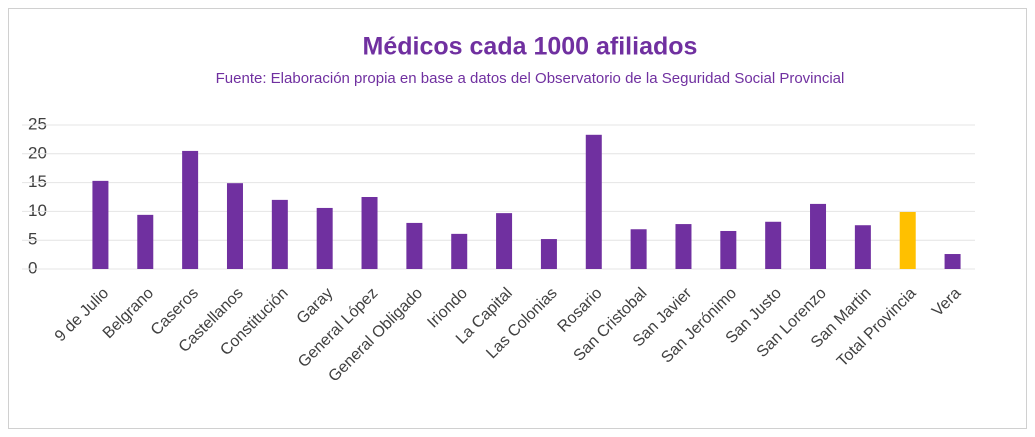  What do you see at coordinates (37, 123) in the screenshot?
I see `y-tick-label: 25` at bounding box center [37, 123].